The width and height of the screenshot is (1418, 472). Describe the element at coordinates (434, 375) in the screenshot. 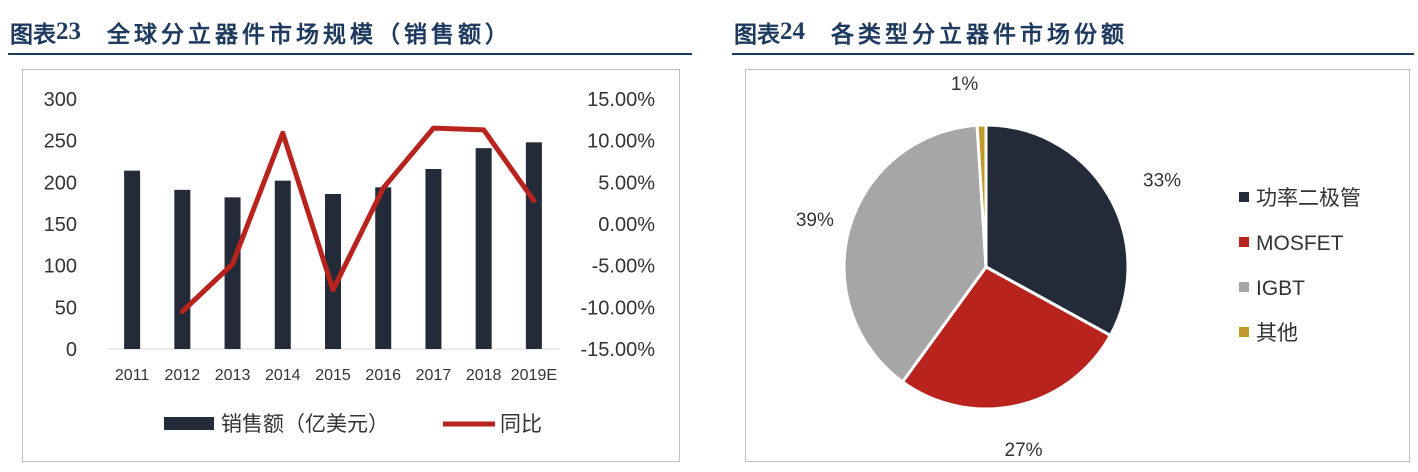

I see `x-axis-tick-label: 2017` at that location.